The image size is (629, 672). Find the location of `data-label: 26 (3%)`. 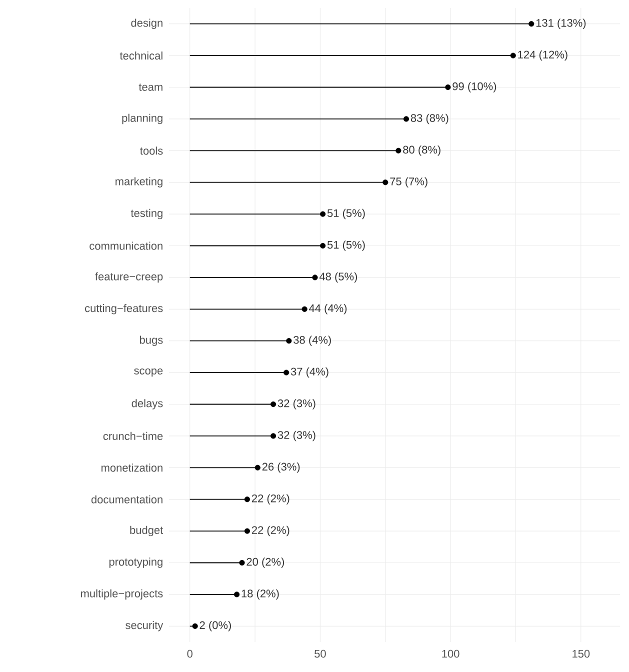

data-label: 26 (3%) is located at coordinates (281, 467).